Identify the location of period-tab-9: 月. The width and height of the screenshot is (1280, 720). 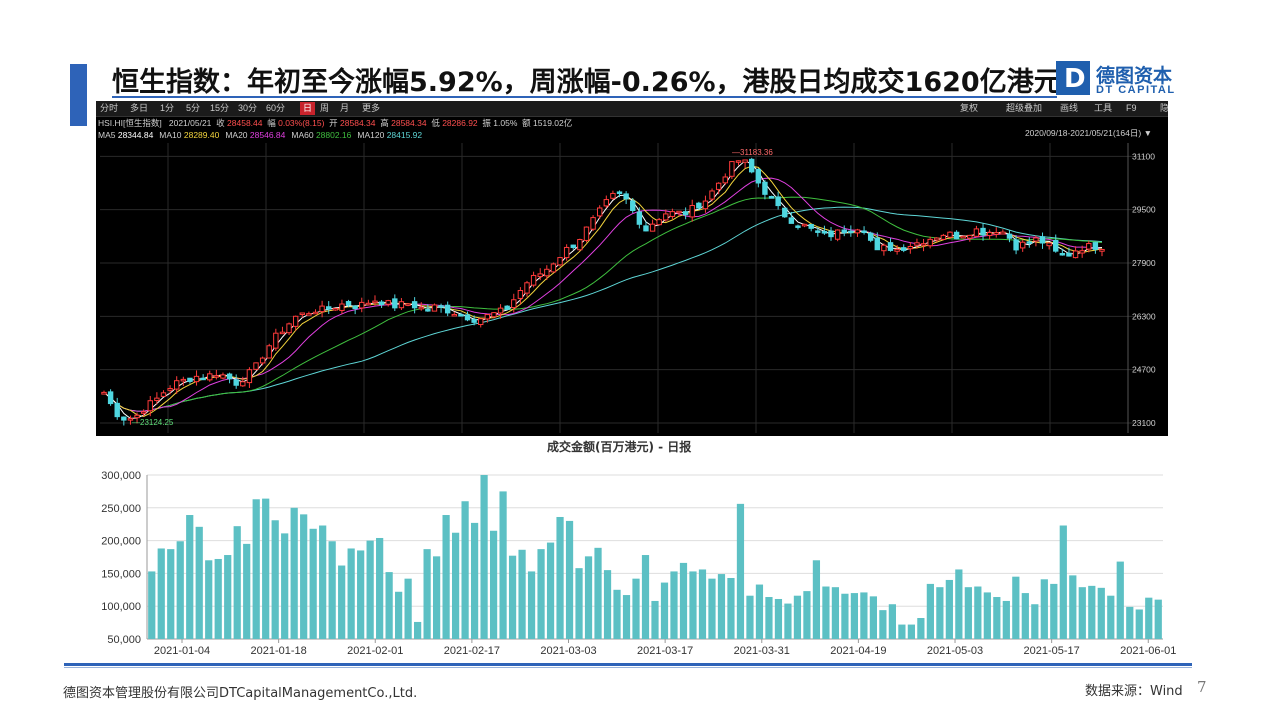
(345, 108).